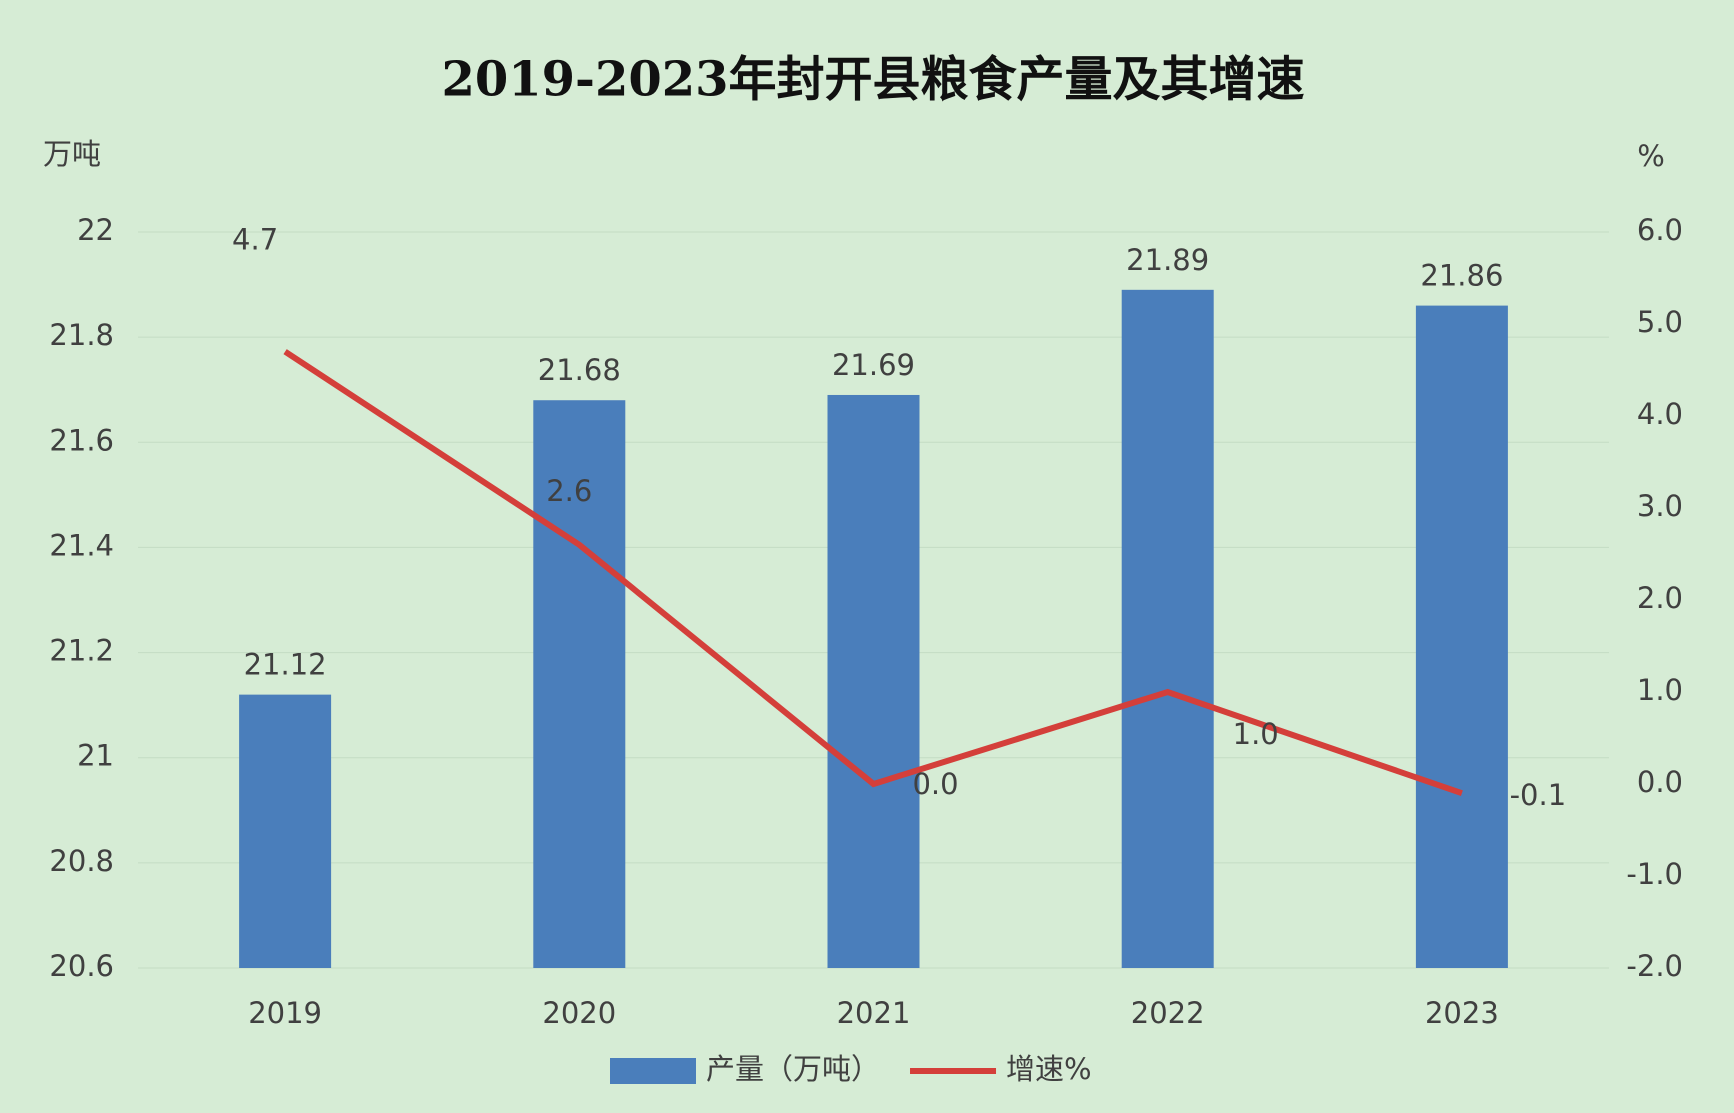  I want to click on y2-tick-label: -1.0, so click(1654, 874).